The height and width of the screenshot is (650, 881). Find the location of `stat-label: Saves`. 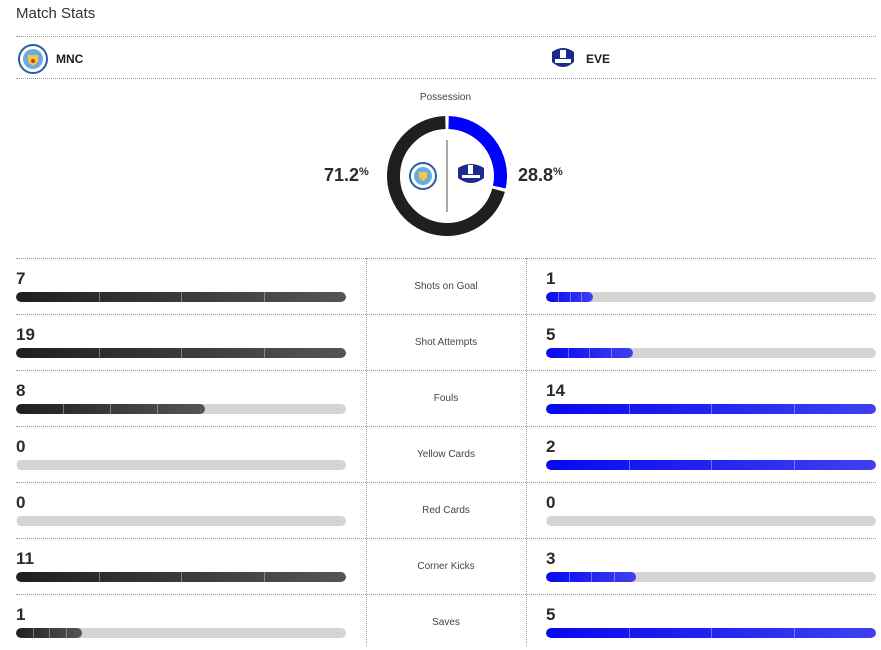

stat-label: Saves is located at coordinates (446, 622).